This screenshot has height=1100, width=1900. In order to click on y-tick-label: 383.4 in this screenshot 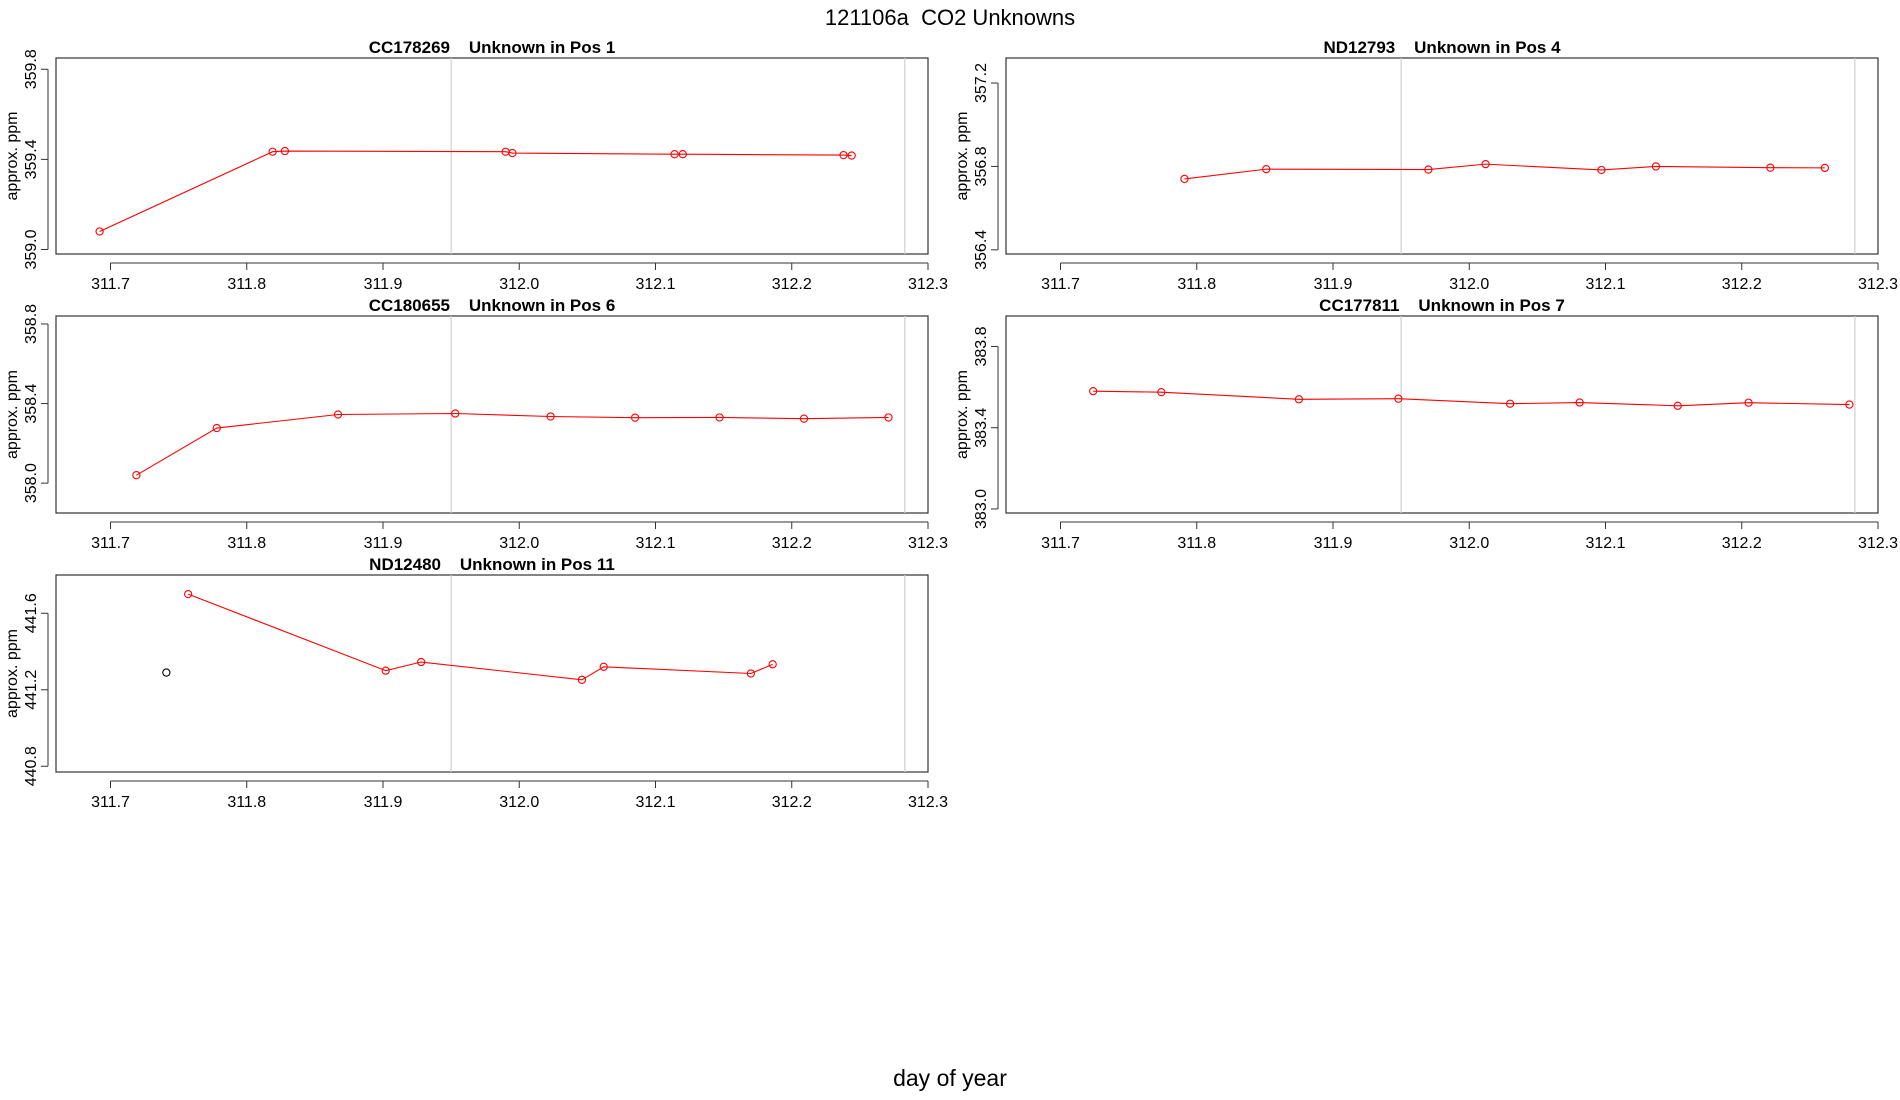, I will do `click(981, 428)`.